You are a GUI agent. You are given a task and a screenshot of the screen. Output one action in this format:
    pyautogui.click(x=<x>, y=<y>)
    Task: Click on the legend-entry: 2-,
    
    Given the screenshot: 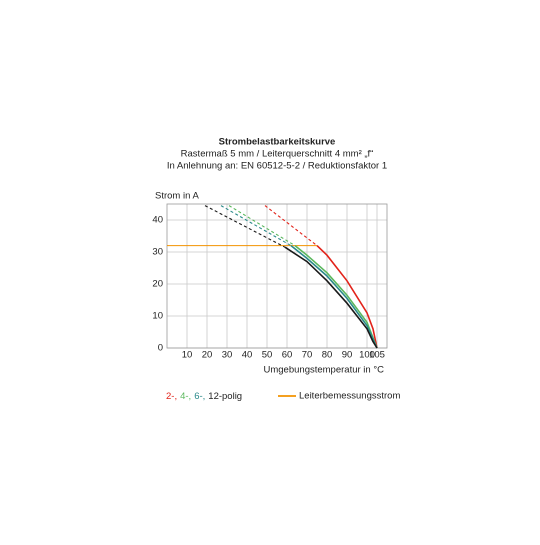 What is the action you would take?
    pyautogui.click(x=171, y=396)
    